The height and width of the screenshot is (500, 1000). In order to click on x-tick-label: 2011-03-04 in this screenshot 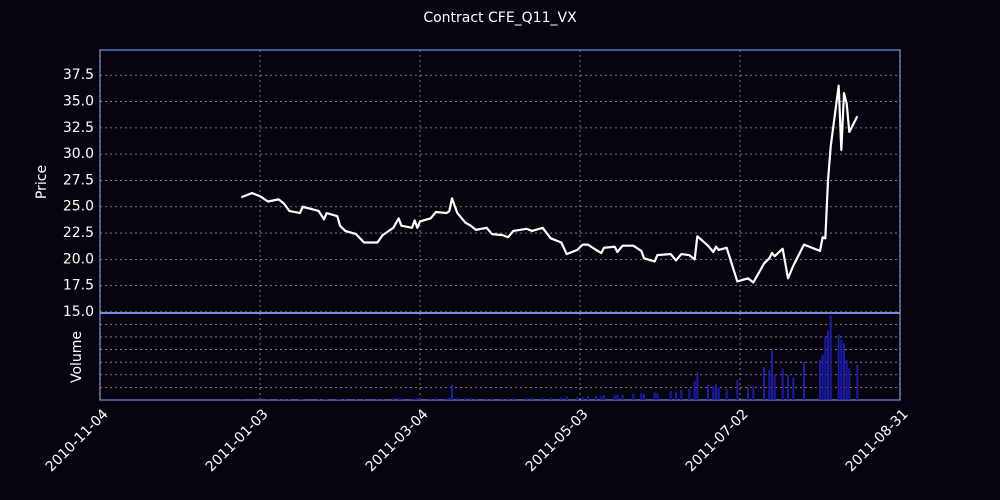, I will do `click(397, 440)`.